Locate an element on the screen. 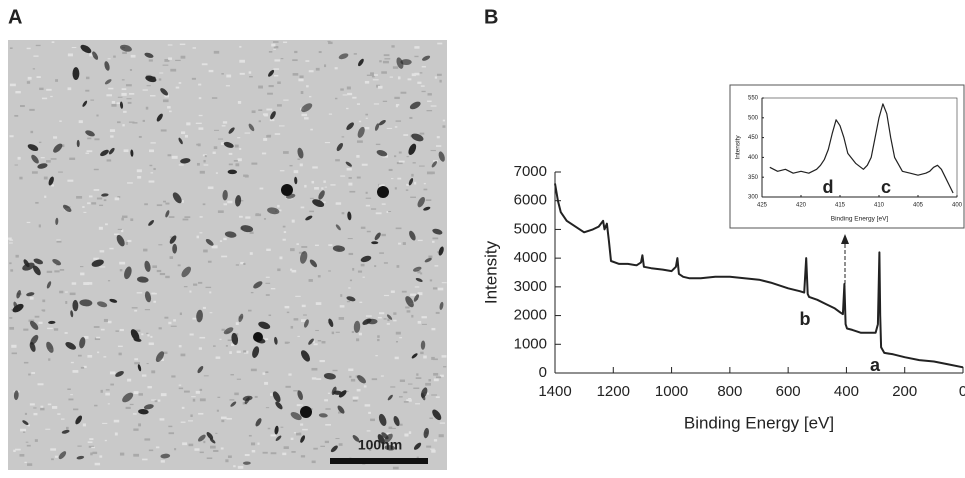 Image resolution: width=965 pixels, height=478 pixels. inset-frame is located at coordinates (847, 156).